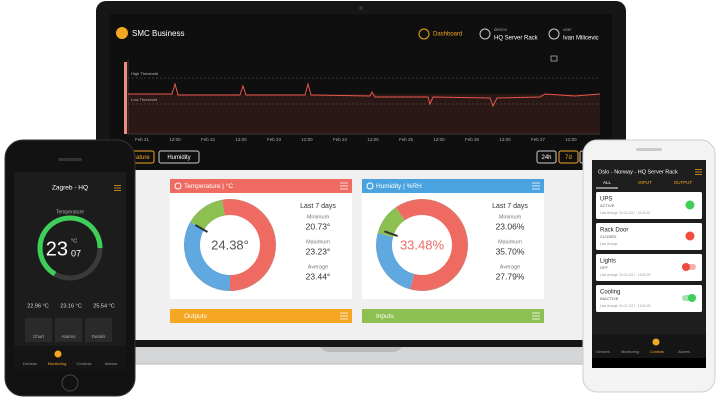 The image size is (721, 405). I want to click on item-status: OFF, so click(604, 267).